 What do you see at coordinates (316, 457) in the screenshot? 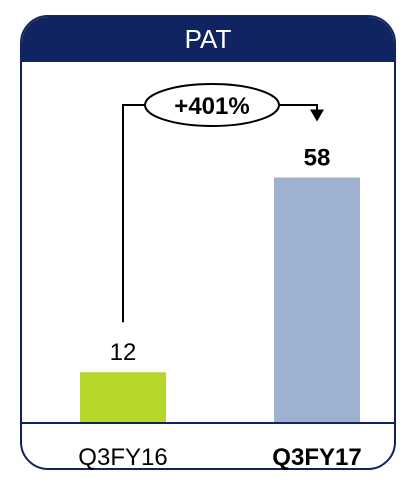
I see `category-label-q3fy17: Q3FY17` at bounding box center [316, 457].